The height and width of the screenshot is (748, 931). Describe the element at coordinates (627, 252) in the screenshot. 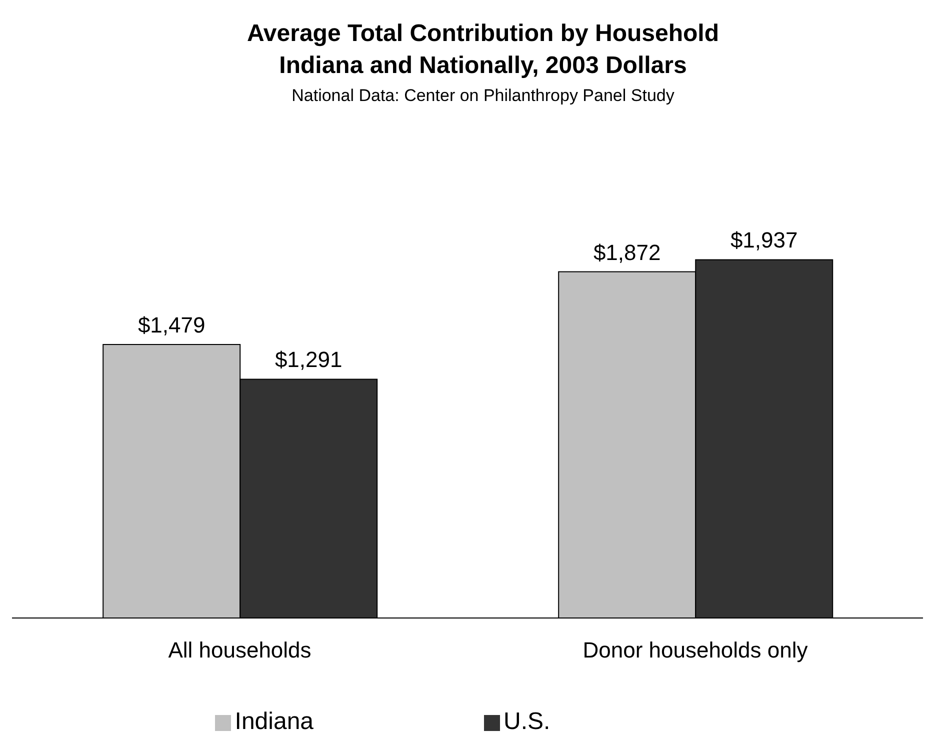

I see `data-label: $1,872` at that location.